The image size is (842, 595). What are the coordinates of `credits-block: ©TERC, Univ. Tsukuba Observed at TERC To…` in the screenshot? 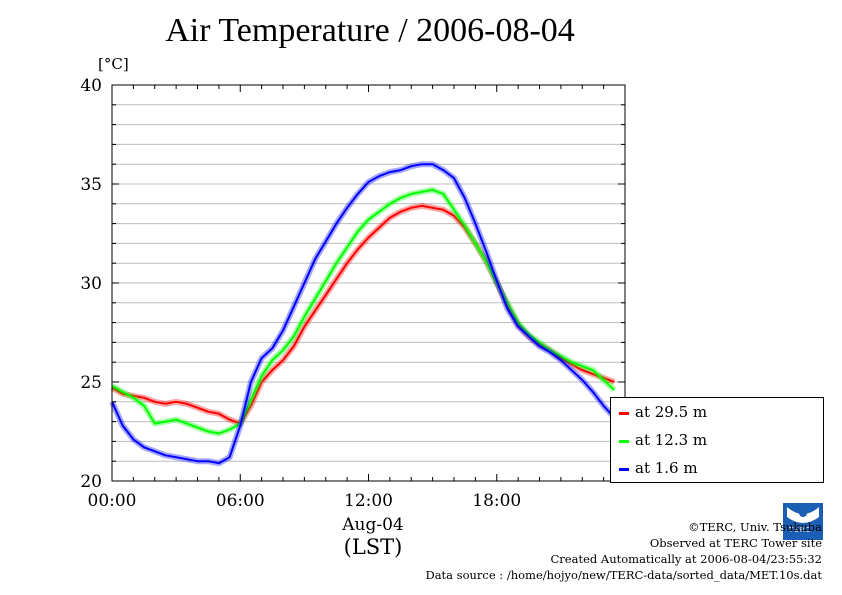 It's located at (623, 551).